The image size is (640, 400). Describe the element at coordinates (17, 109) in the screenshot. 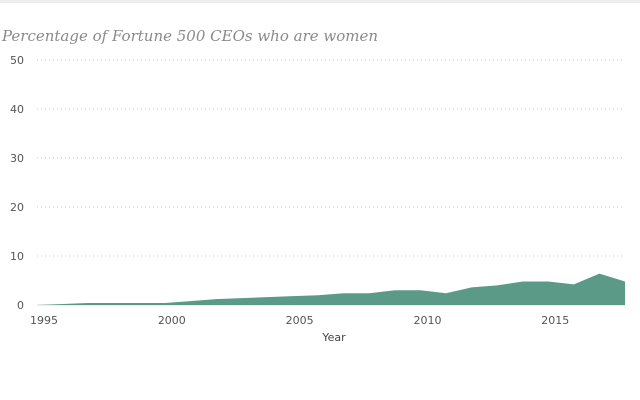

I see `y-tick-label: 40` at that location.